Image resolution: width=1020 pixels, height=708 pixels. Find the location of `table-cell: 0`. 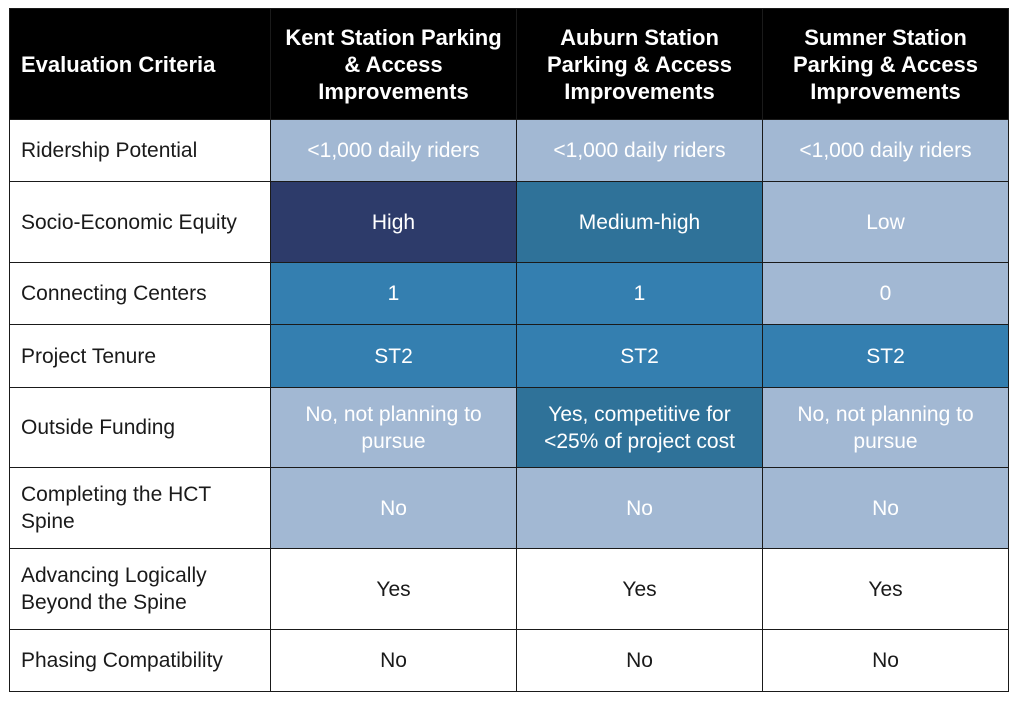

table-cell: 0 is located at coordinates (885, 293).